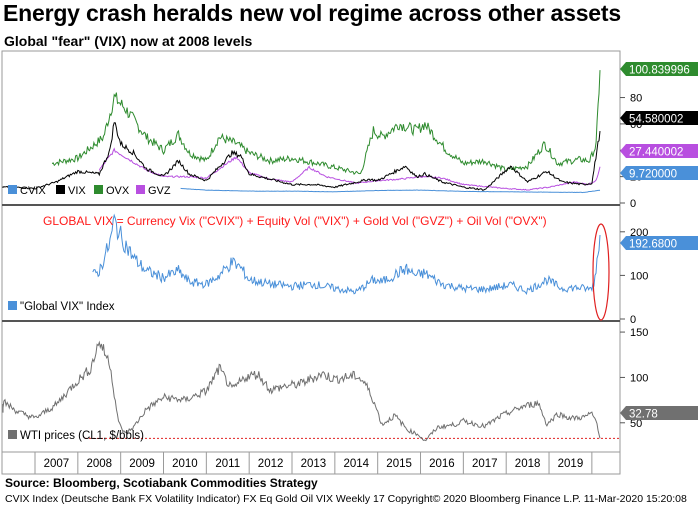  What do you see at coordinates (349, 169) in the screenshot?
I see `series-line-gvz` at bounding box center [349, 169].